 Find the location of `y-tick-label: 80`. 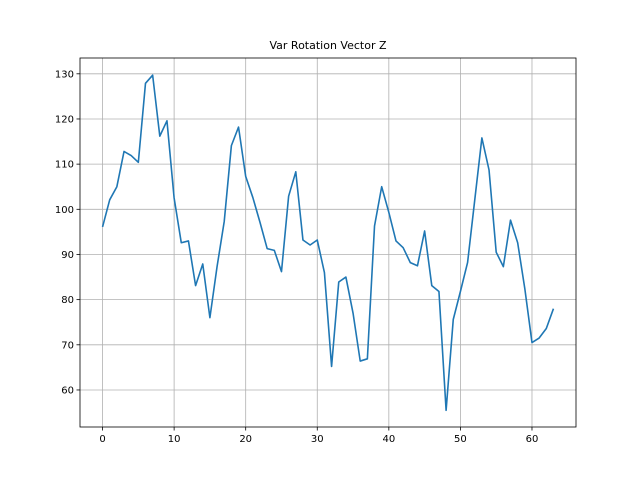

y-tick-label: 80 is located at coordinates (67, 300).